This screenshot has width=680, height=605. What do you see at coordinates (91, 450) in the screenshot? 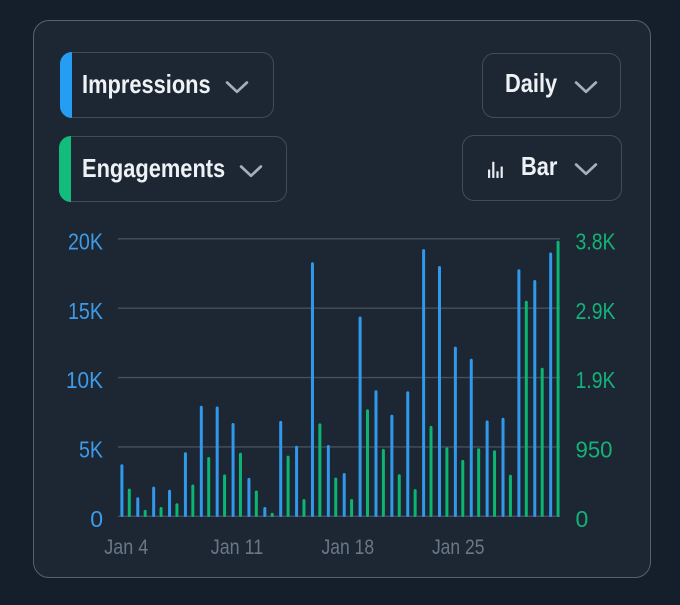
I see `svg-text: 5K` at bounding box center [91, 450].